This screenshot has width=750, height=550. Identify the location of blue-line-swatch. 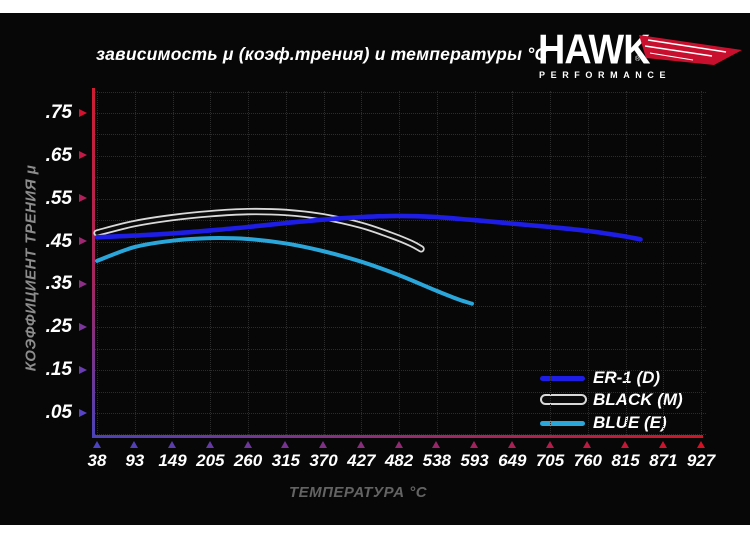
(562, 423).